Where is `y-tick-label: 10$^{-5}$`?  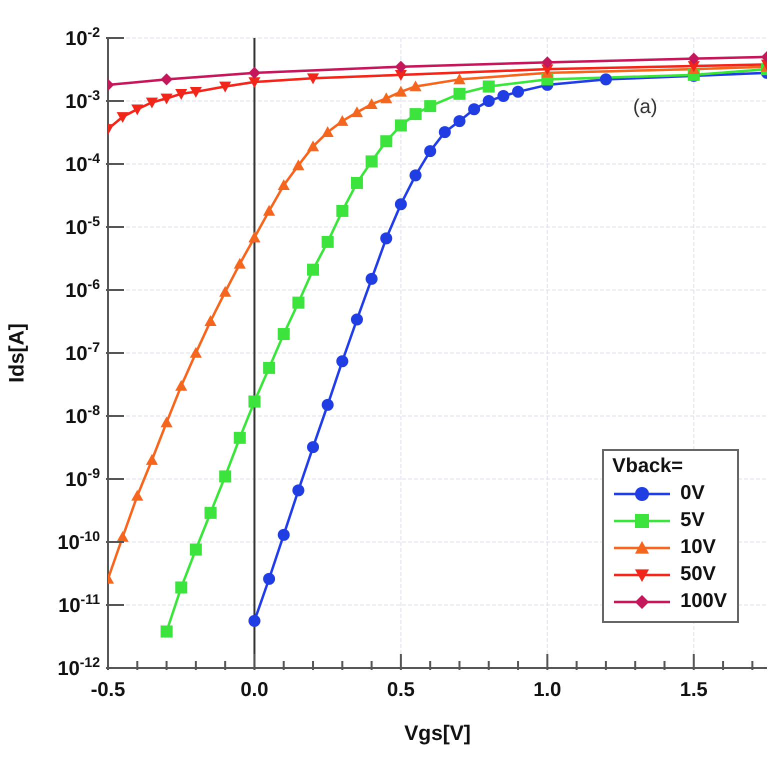
y-tick-label: 10$^{-5}$ is located at coordinates (82, 226).